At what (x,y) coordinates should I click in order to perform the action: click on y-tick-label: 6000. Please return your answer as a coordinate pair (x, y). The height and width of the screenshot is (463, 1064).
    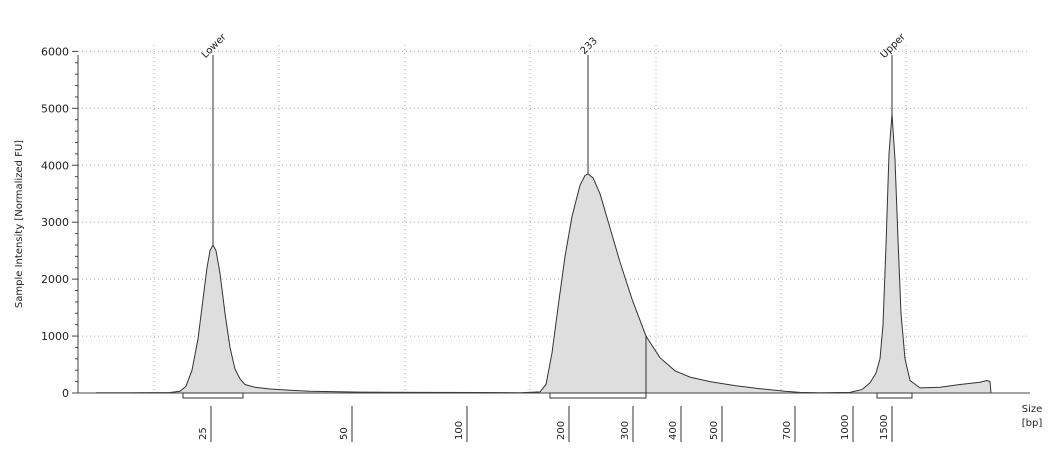
    Looking at the image, I should click on (55, 51).